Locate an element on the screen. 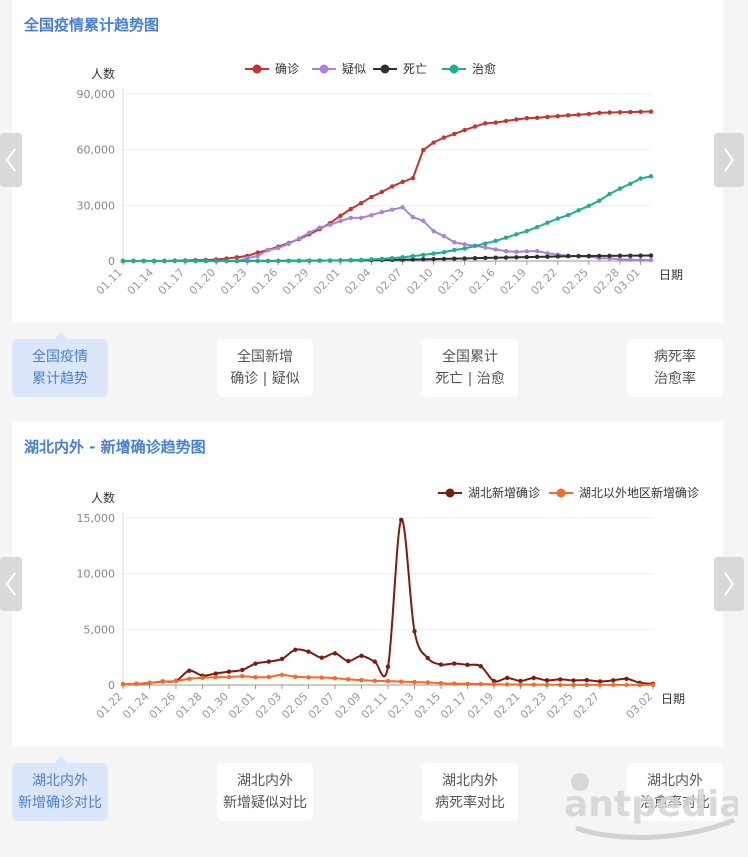 Image resolution: width=748 pixels, height=857 pixels. y-tick-label: 60,000 is located at coordinates (96, 150).